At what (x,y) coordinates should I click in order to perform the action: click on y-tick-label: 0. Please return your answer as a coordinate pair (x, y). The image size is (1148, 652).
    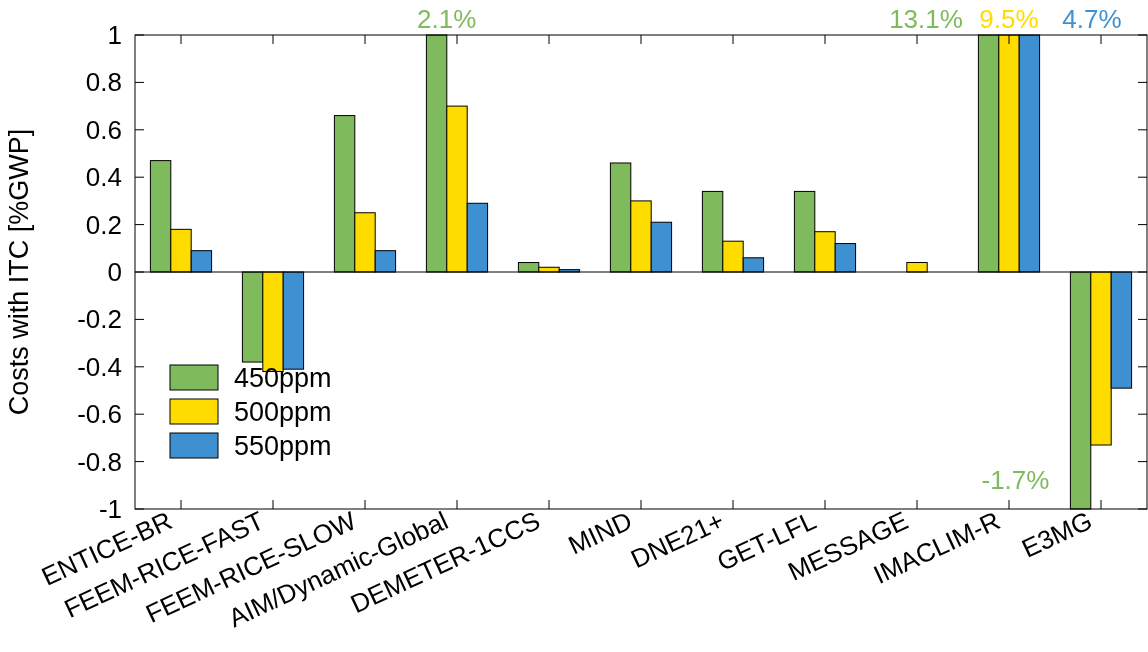
    Looking at the image, I should click on (114, 272).